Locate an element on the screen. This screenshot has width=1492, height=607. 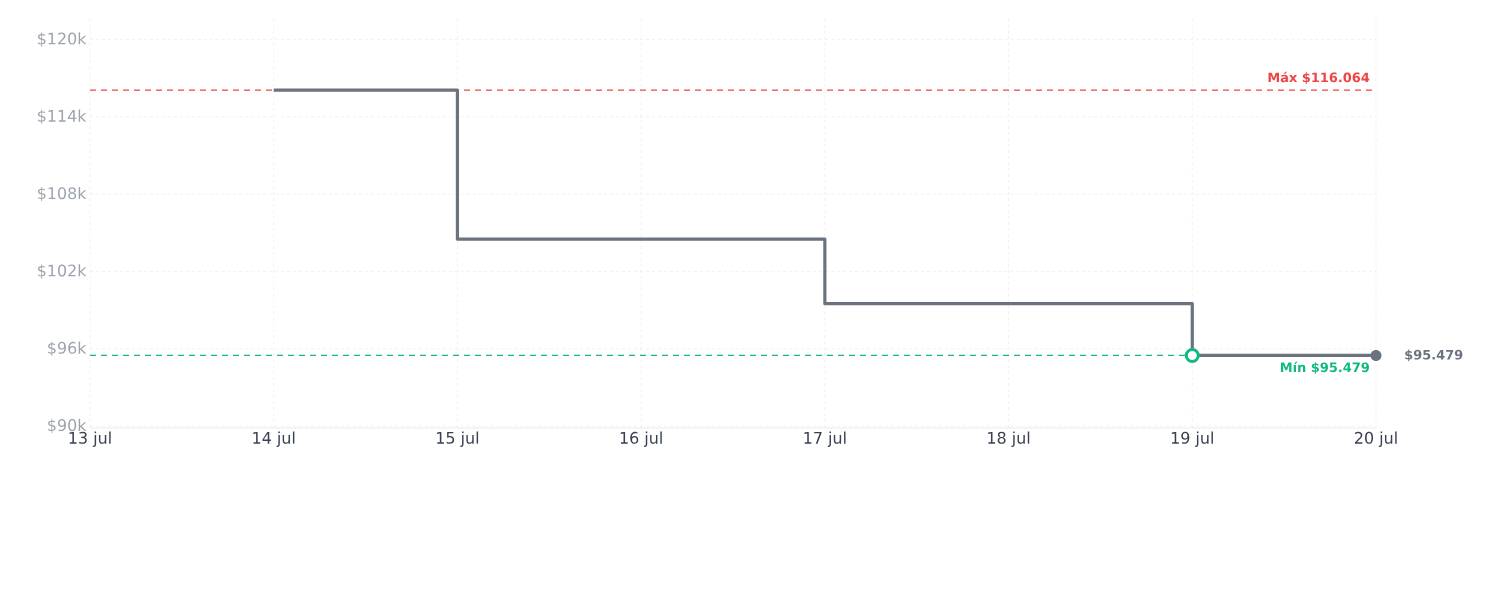
x-tick-label: 13 jul is located at coordinates (90, 439).